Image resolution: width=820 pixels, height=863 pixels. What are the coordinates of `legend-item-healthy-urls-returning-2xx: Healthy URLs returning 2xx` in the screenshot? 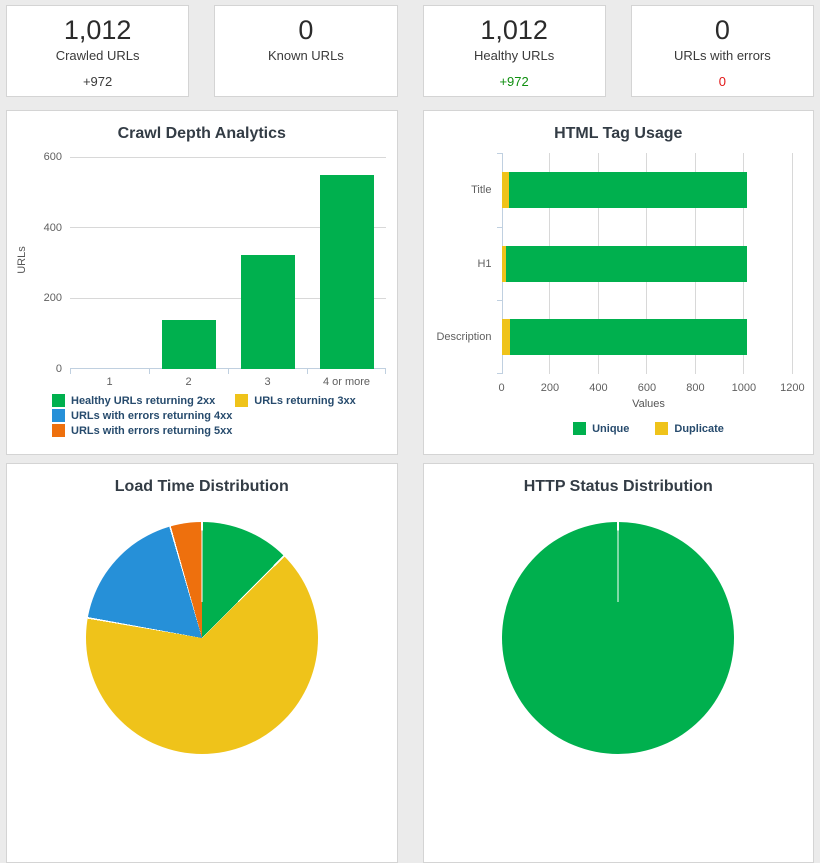 It's located at (133, 400).